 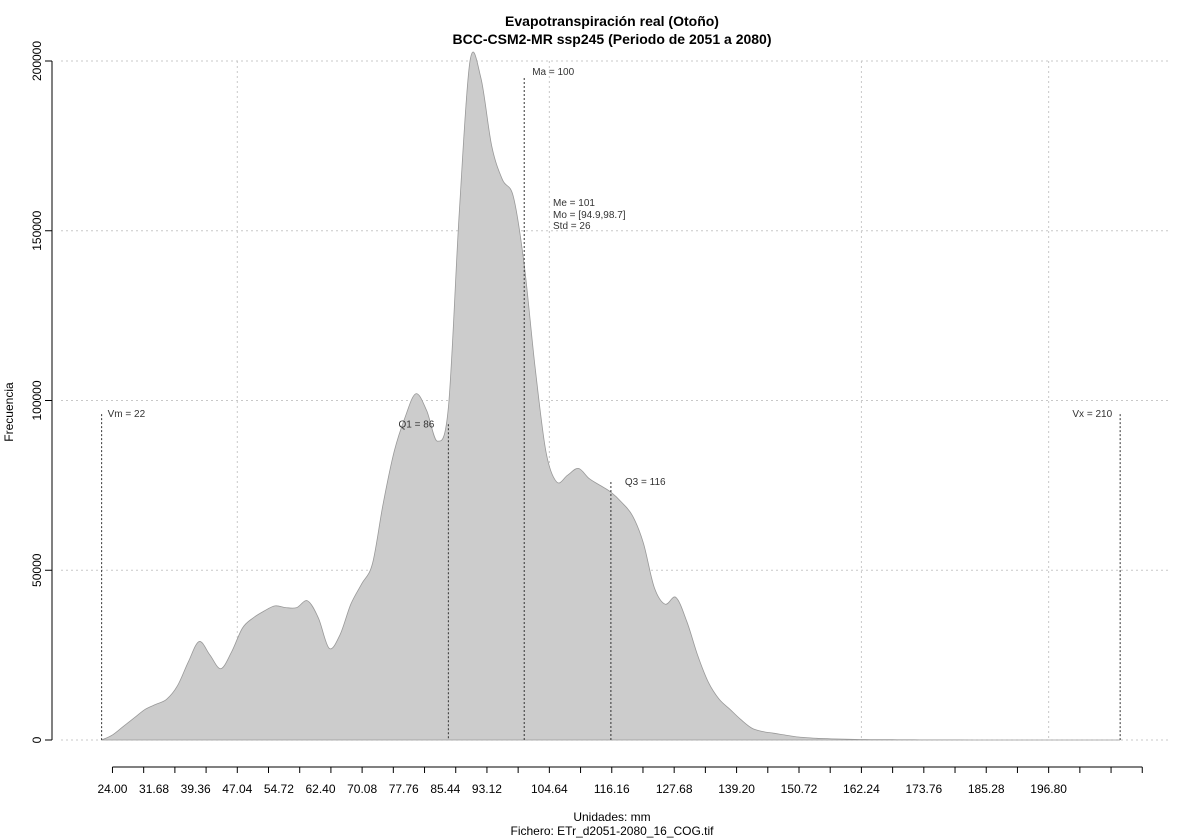 I want to click on x-tick-label: 173.76, so click(x=923, y=789).